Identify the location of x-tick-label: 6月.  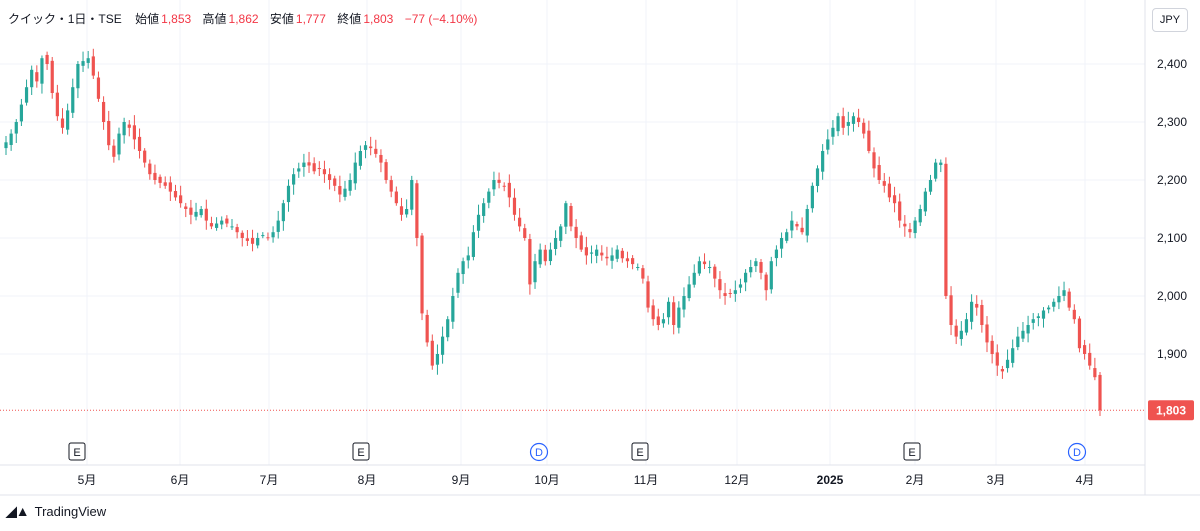
(180, 480).